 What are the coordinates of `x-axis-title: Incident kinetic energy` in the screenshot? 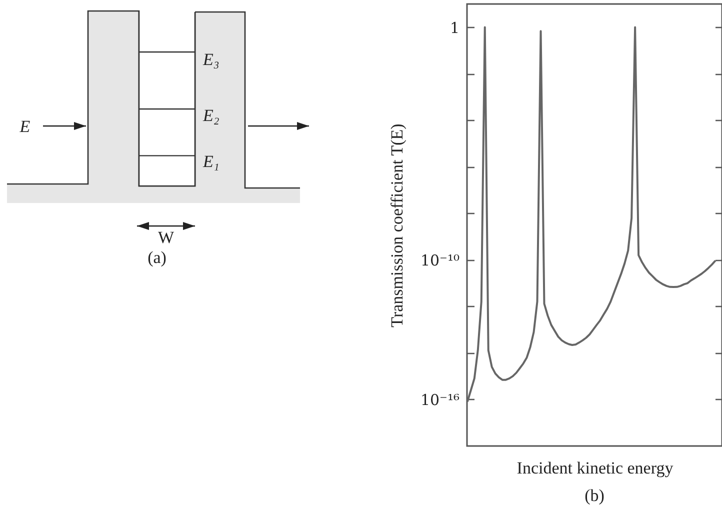 It's located at (595, 468).